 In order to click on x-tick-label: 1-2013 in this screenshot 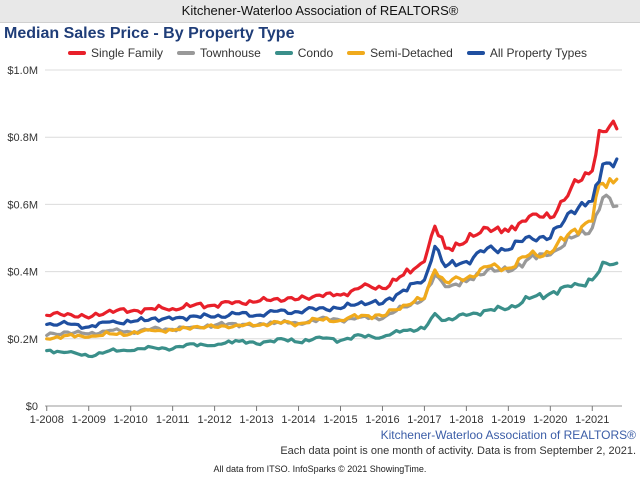, I will do `click(256, 420)`.